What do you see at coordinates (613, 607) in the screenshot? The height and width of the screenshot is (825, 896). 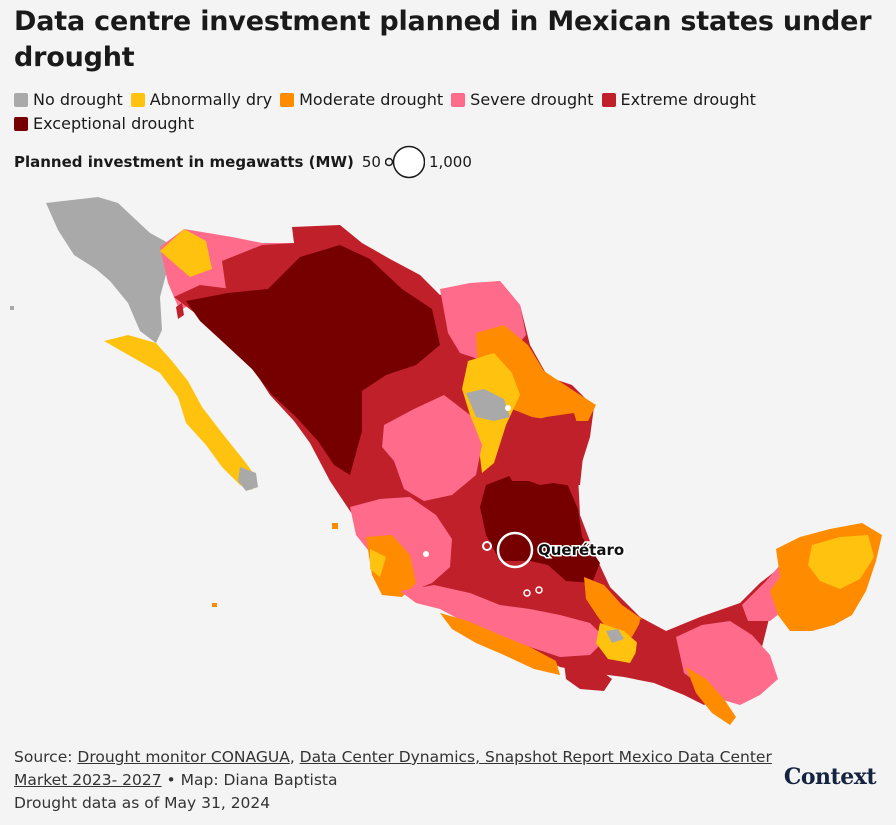 I see `veracruz-moderate` at bounding box center [613, 607].